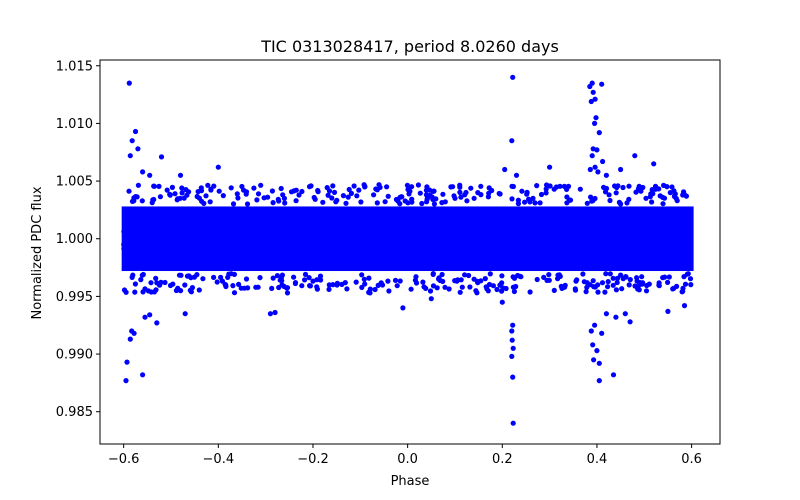  Describe the element at coordinates (74, 182) in the screenshot. I see `y-tick-label: 1.005` at that location.